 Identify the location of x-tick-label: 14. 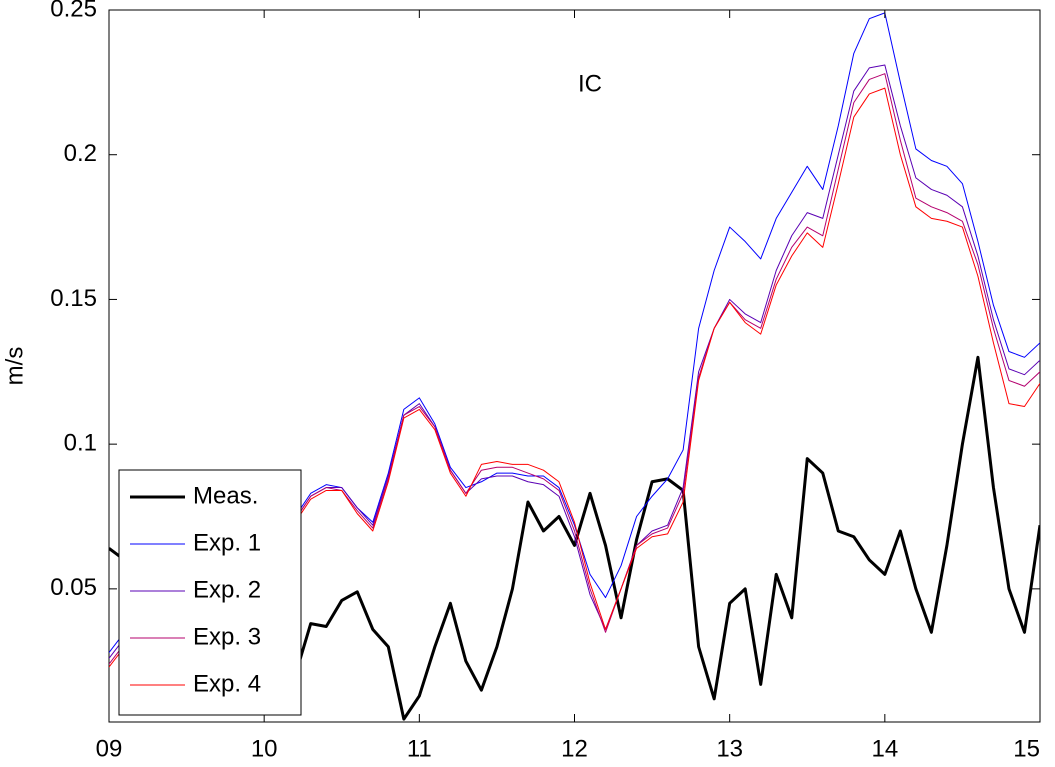
(884, 748).